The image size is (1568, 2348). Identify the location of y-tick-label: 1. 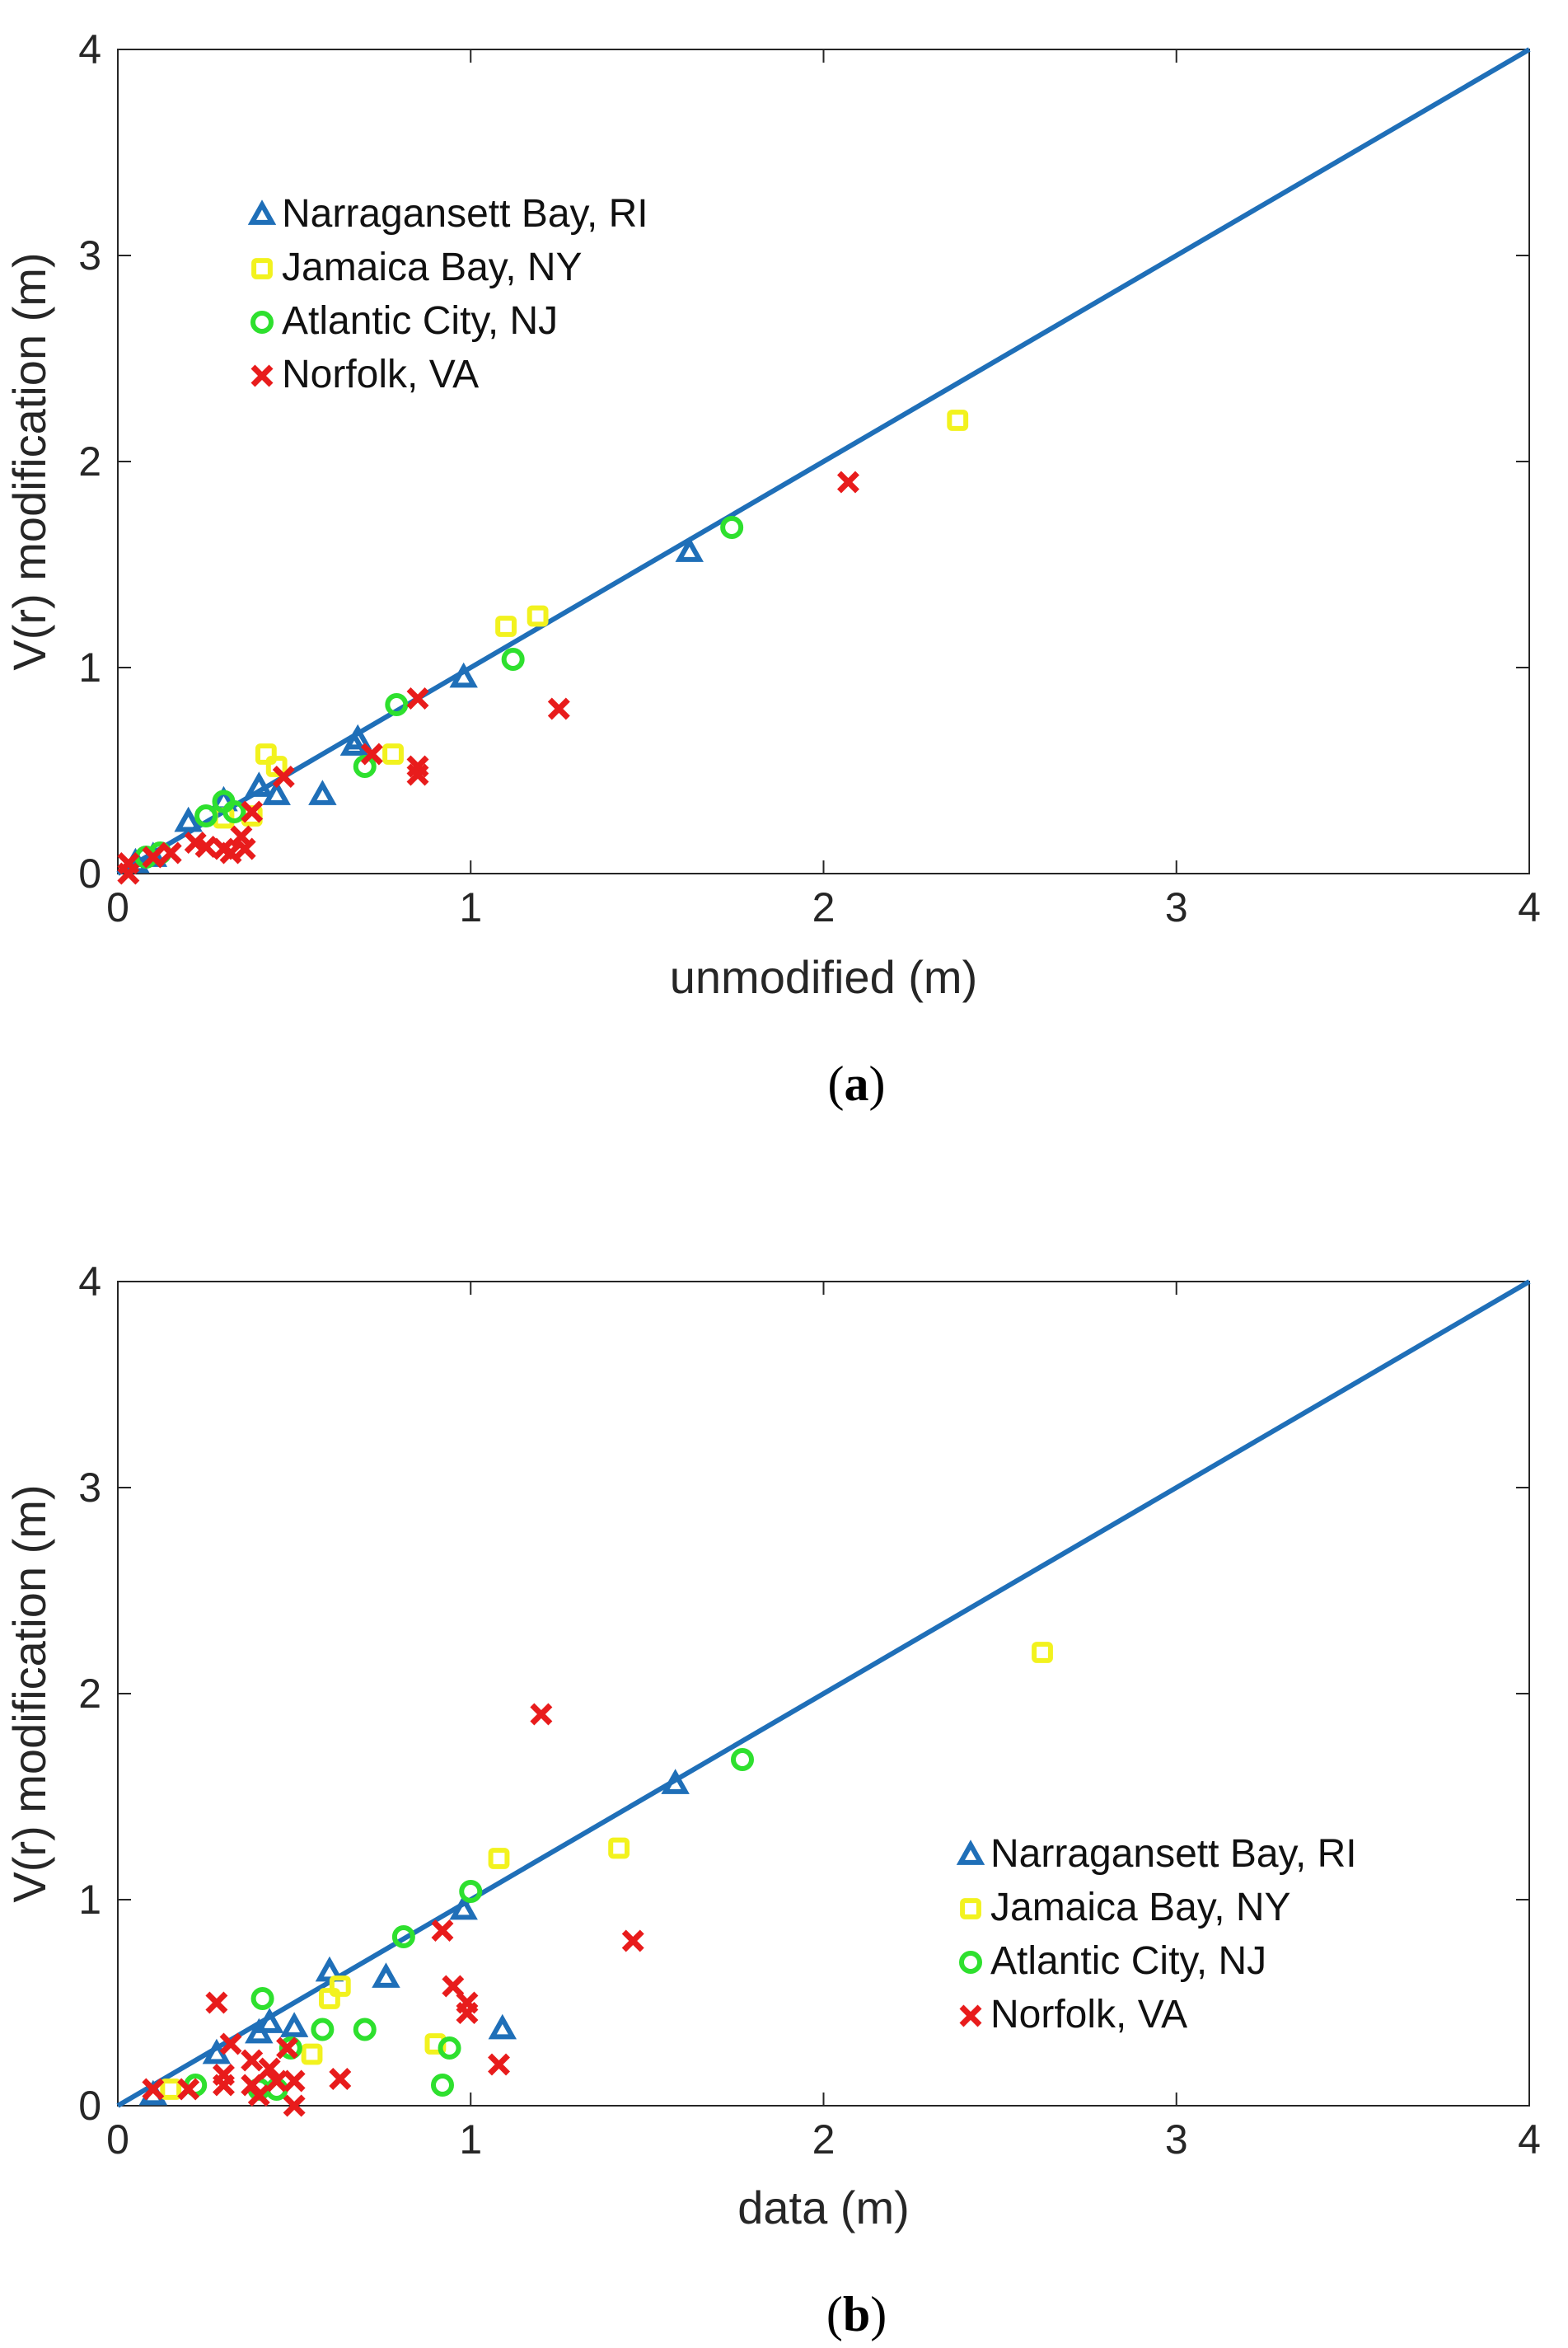
(89, 667).